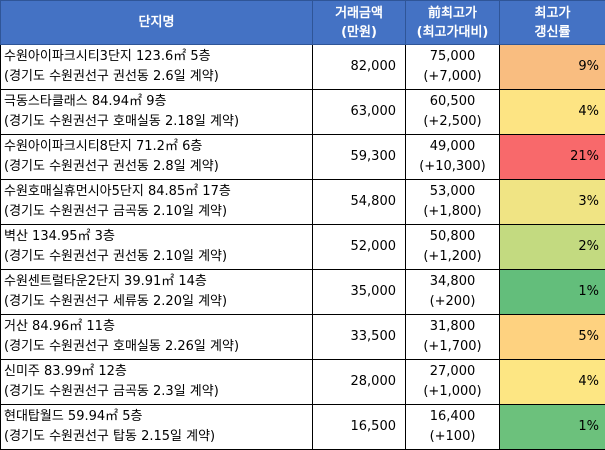 Image resolution: width=605 pixels, height=450 pixels. Describe the element at coordinates (552, 13) in the screenshot. I see `header-rate-line1: 최고가` at that location.